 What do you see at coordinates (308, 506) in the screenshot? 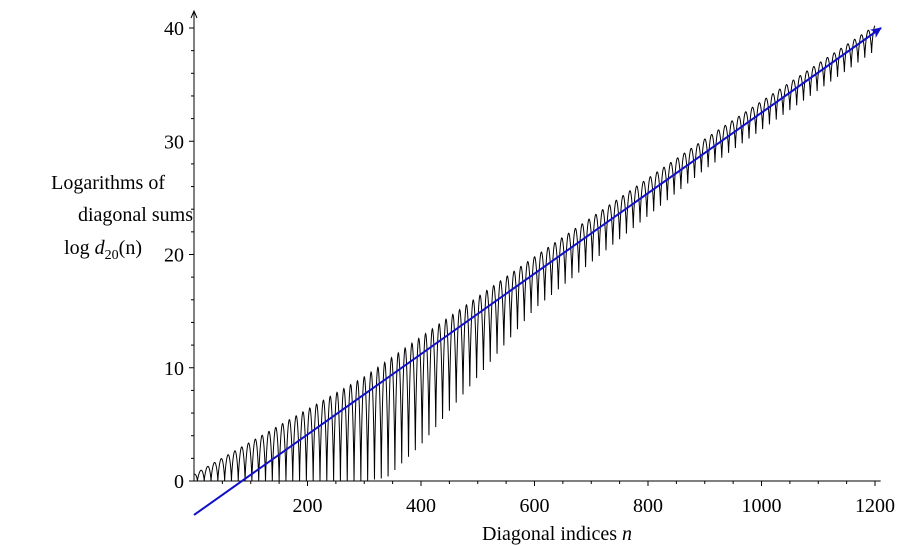
I see `x-tick-label: 200` at bounding box center [308, 506].